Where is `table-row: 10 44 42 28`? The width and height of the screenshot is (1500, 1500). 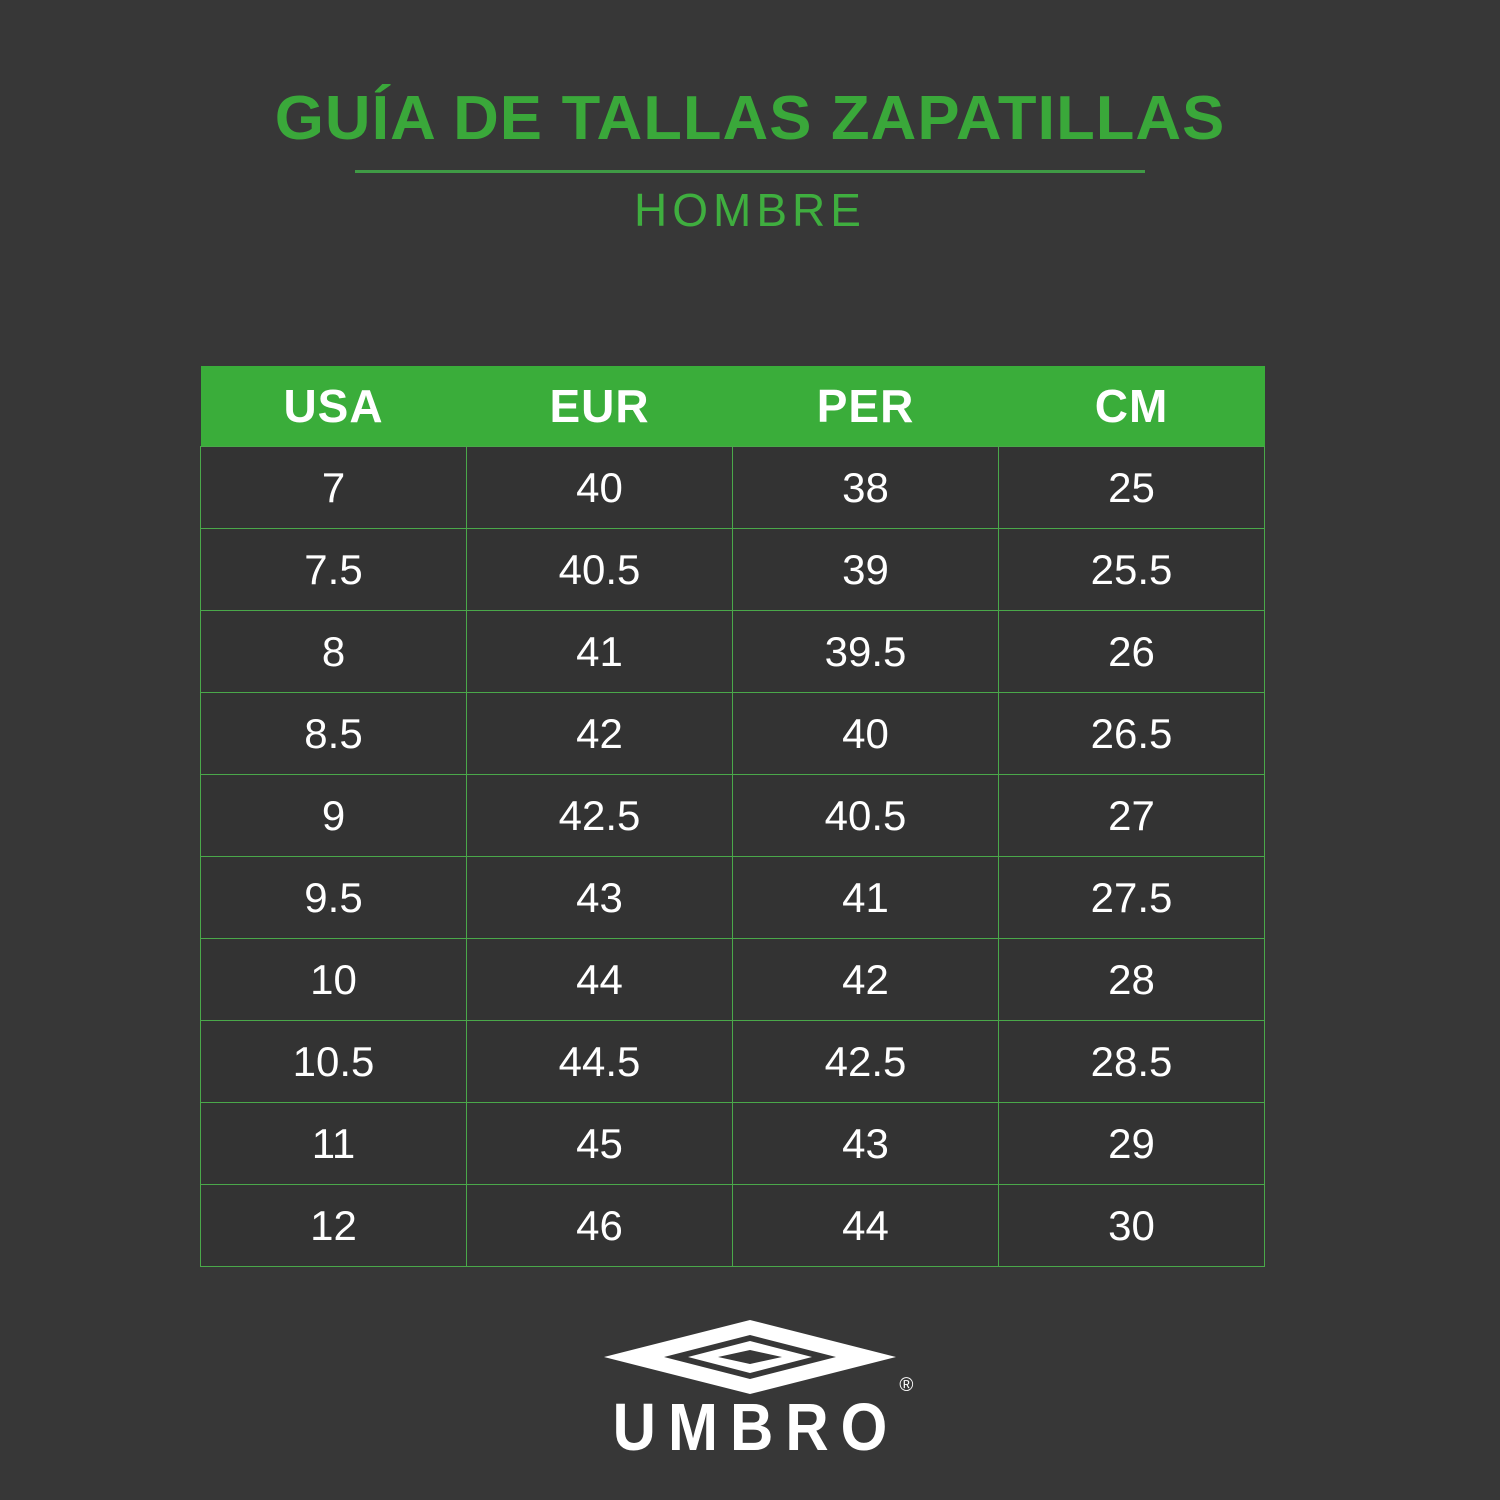
table-row: 10 44 42 28 is located at coordinates (732, 979).